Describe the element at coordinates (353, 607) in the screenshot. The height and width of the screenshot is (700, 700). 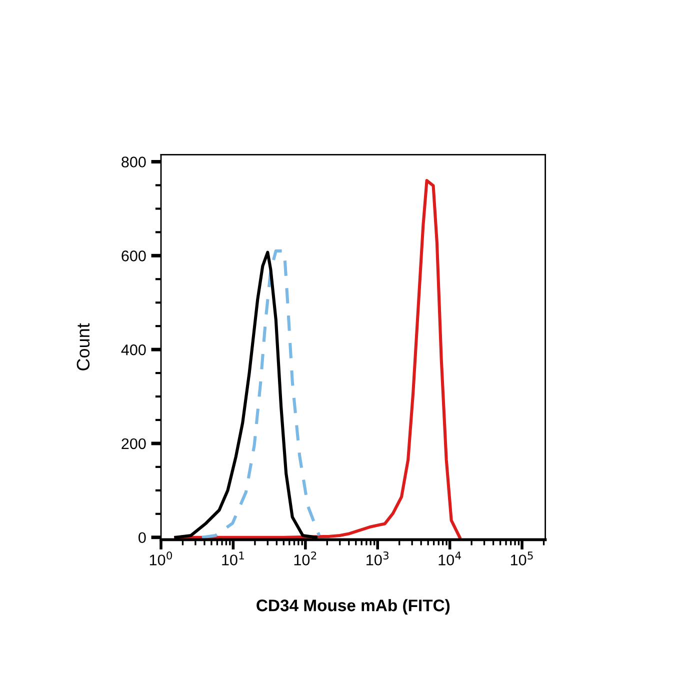
I see `x-axis-title: CD34 Mouse mAb (FITC)` at that location.